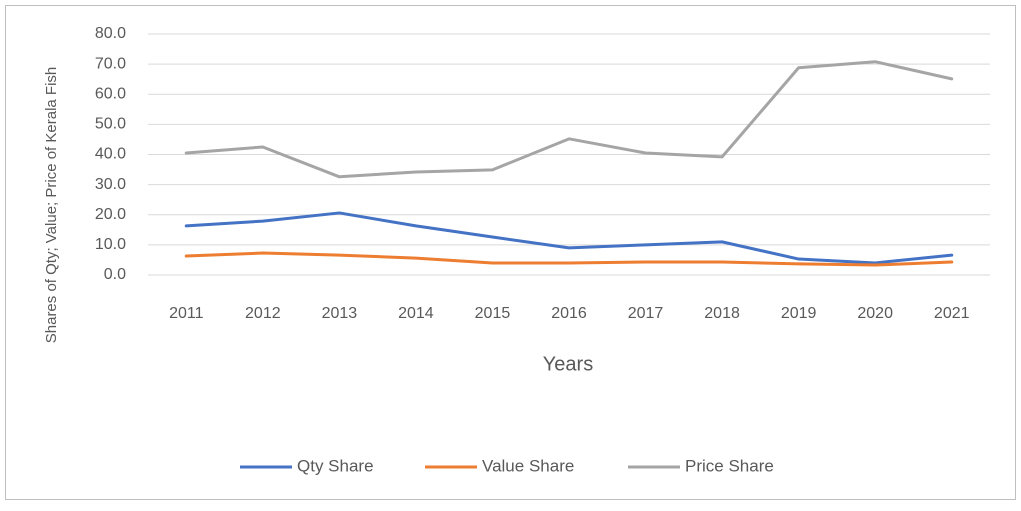 The width and height of the screenshot is (1021, 511). Describe the element at coordinates (646, 313) in the screenshot. I see `x-tick-label: 2017` at that location.